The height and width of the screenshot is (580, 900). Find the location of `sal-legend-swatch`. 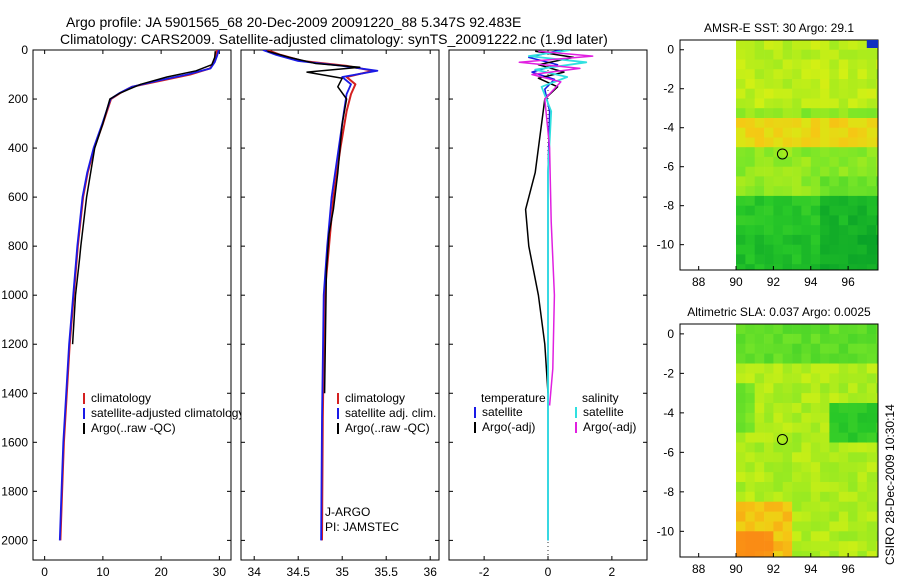

sal-legend-swatch is located at coordinates (338, 398).